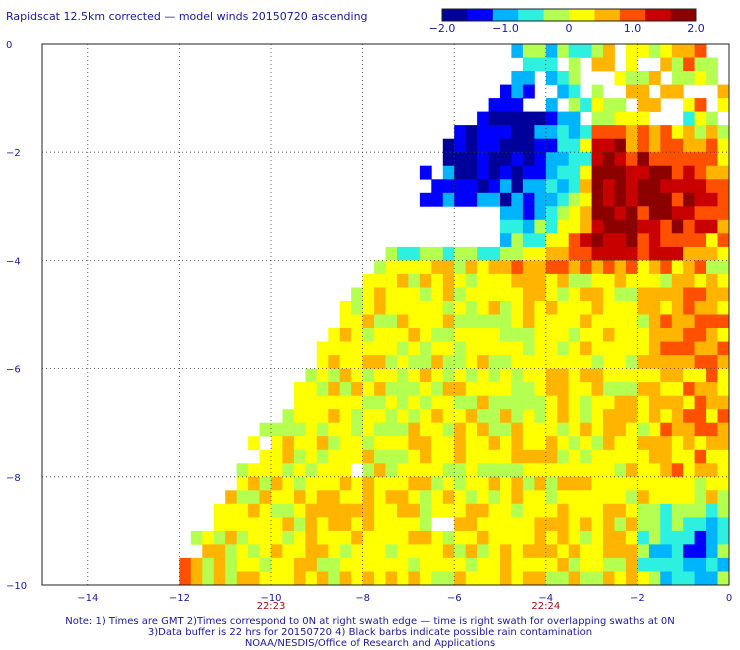 The image size is (740, 650). I want to click on y-tick-label: −2, so click(13, 153).